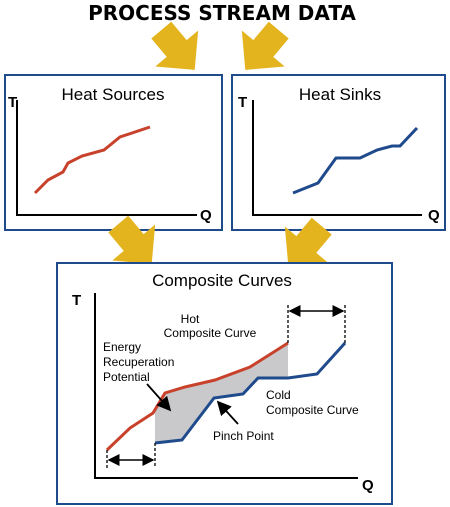 This screenshot has height=507, width=450. I want to click on panel-title: Composite Curves, so click(222, 280).